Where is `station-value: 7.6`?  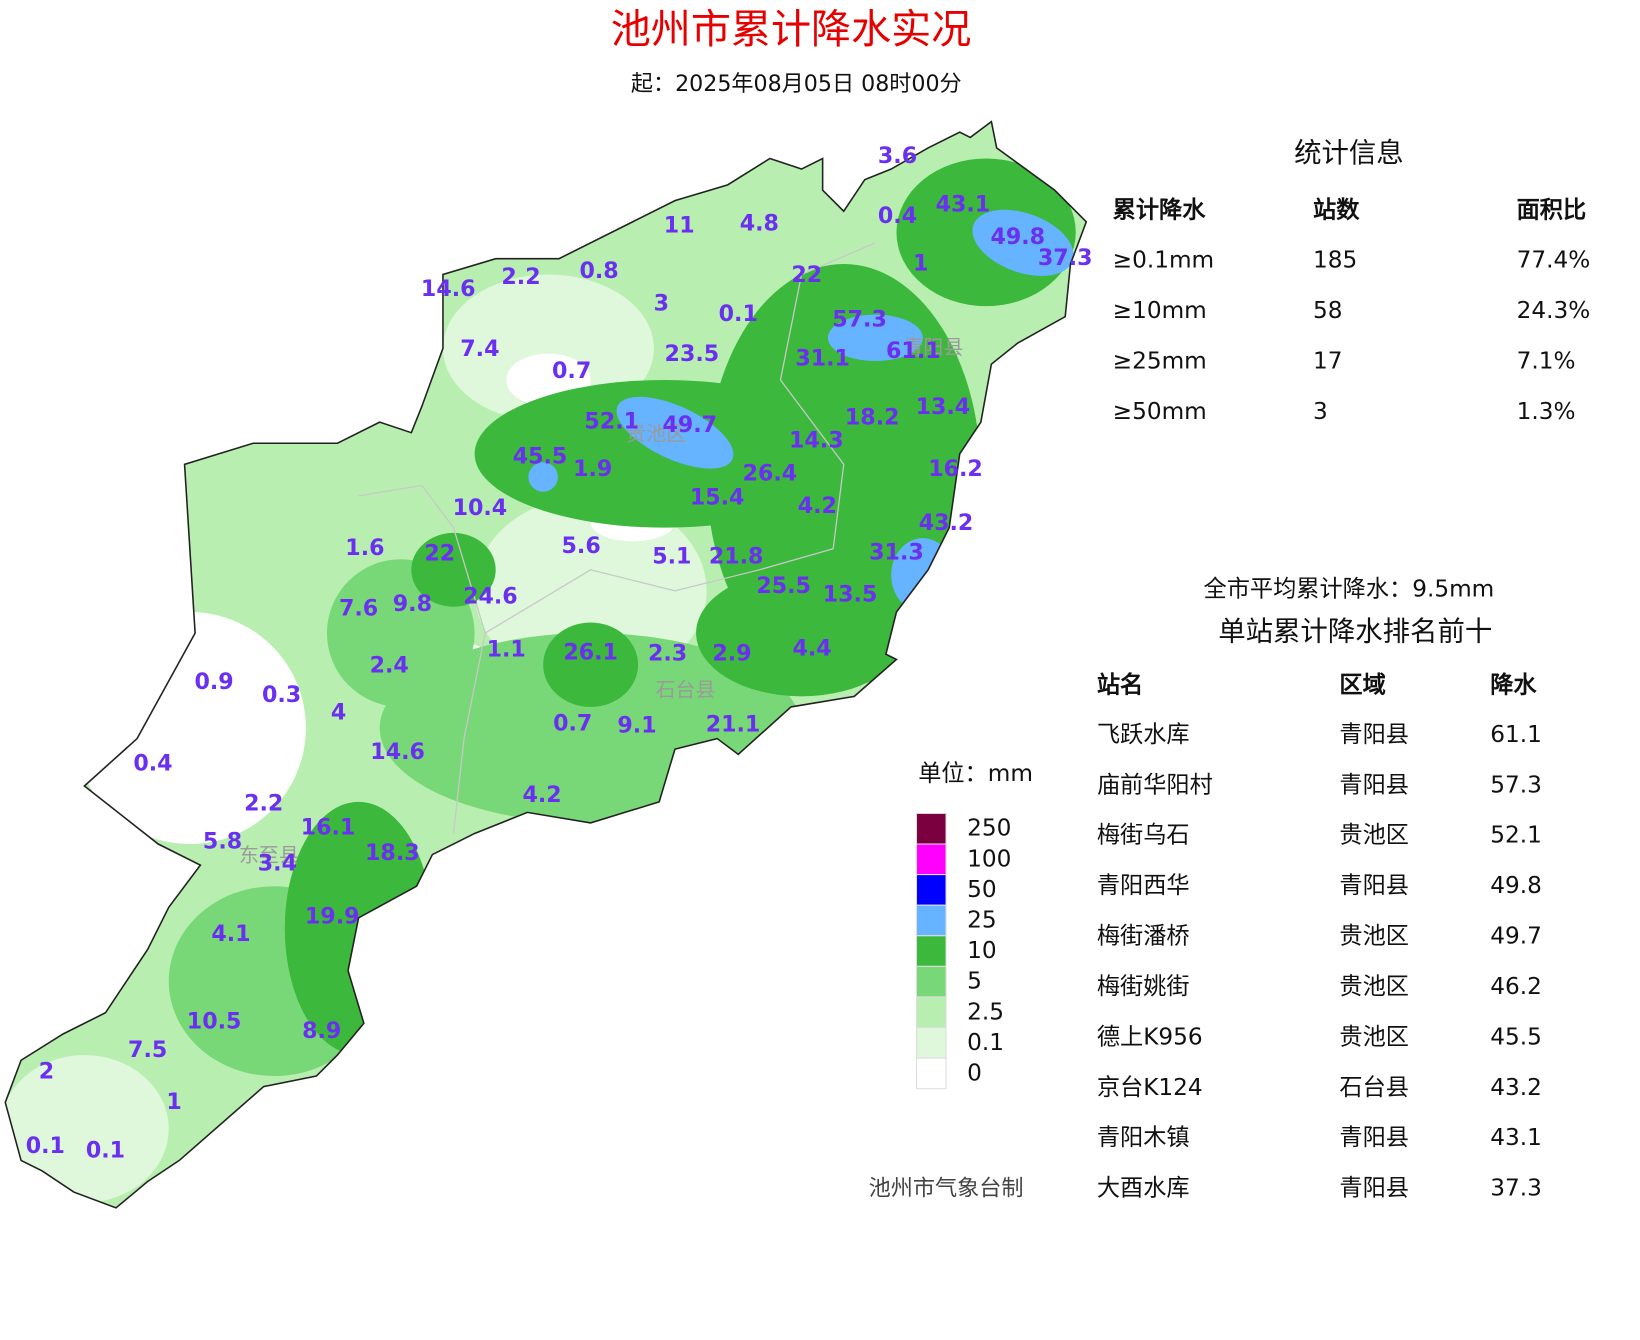
station-value: 7.6 is located at coordinates (358, 608).